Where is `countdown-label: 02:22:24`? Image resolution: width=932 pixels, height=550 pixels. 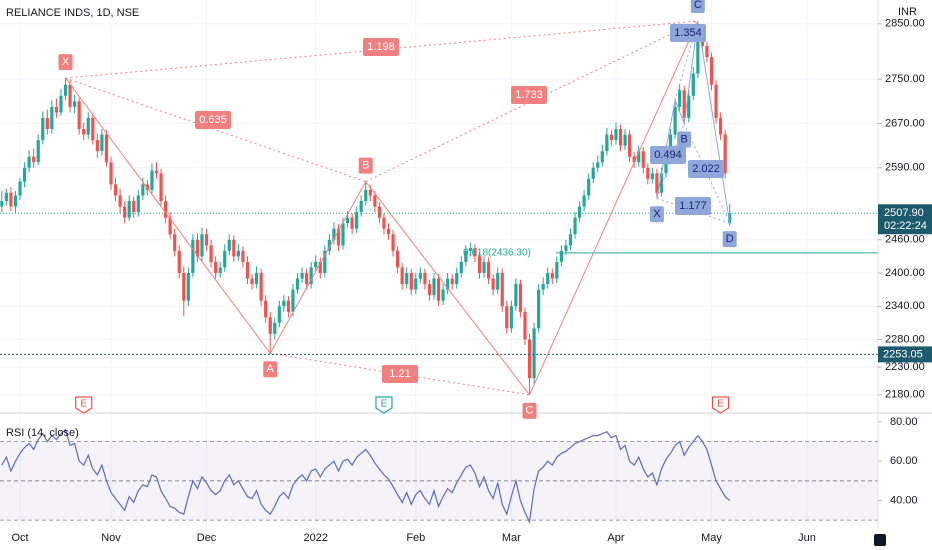 countdown-label: 02:22:24 is located at coordinates (905, 226).